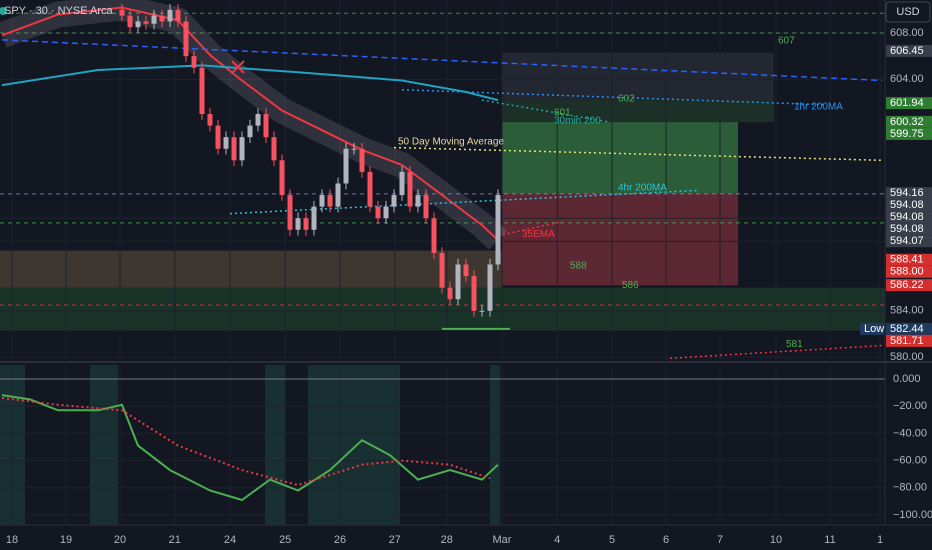  What do you see at coordinates (666, 540) in the screenshot?
I see `x-tick-label: 6` at bounding box center [666, 540].